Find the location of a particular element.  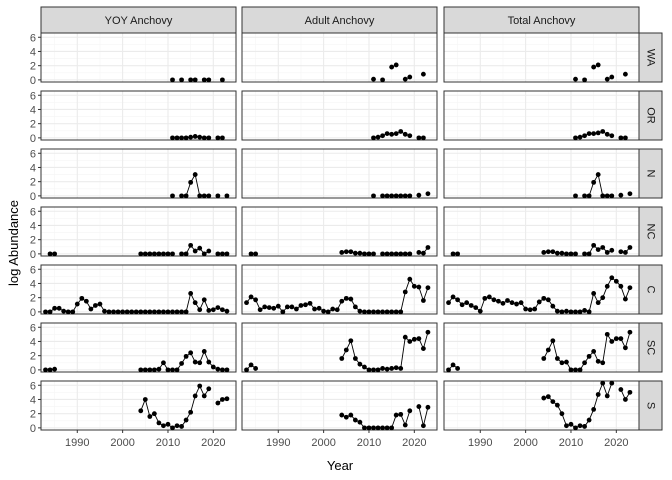

row-strip is located at coordinates (650, 231).